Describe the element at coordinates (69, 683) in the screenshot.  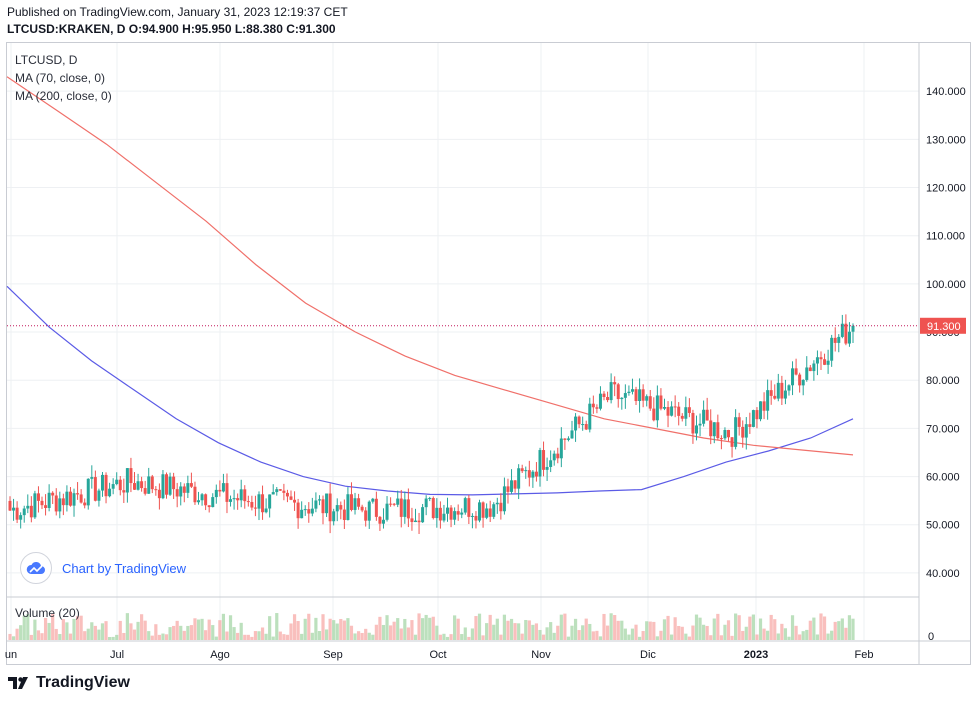
I see `footer-logo: TradingView` at that location.